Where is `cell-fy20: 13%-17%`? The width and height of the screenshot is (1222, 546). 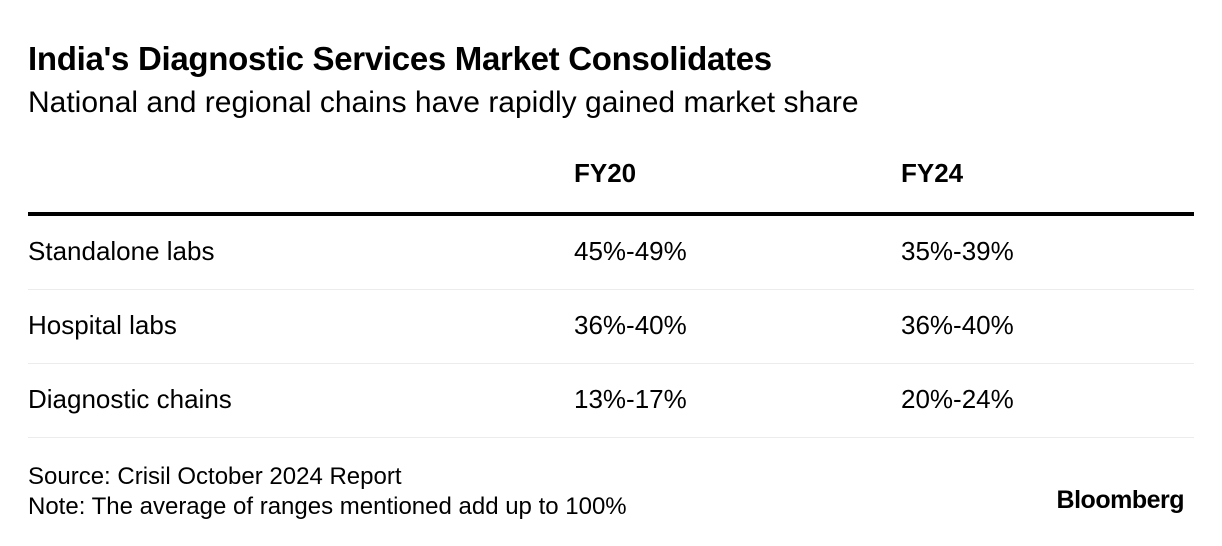
cell-fy20: 13%-17% is located at coordinates (630, 399).